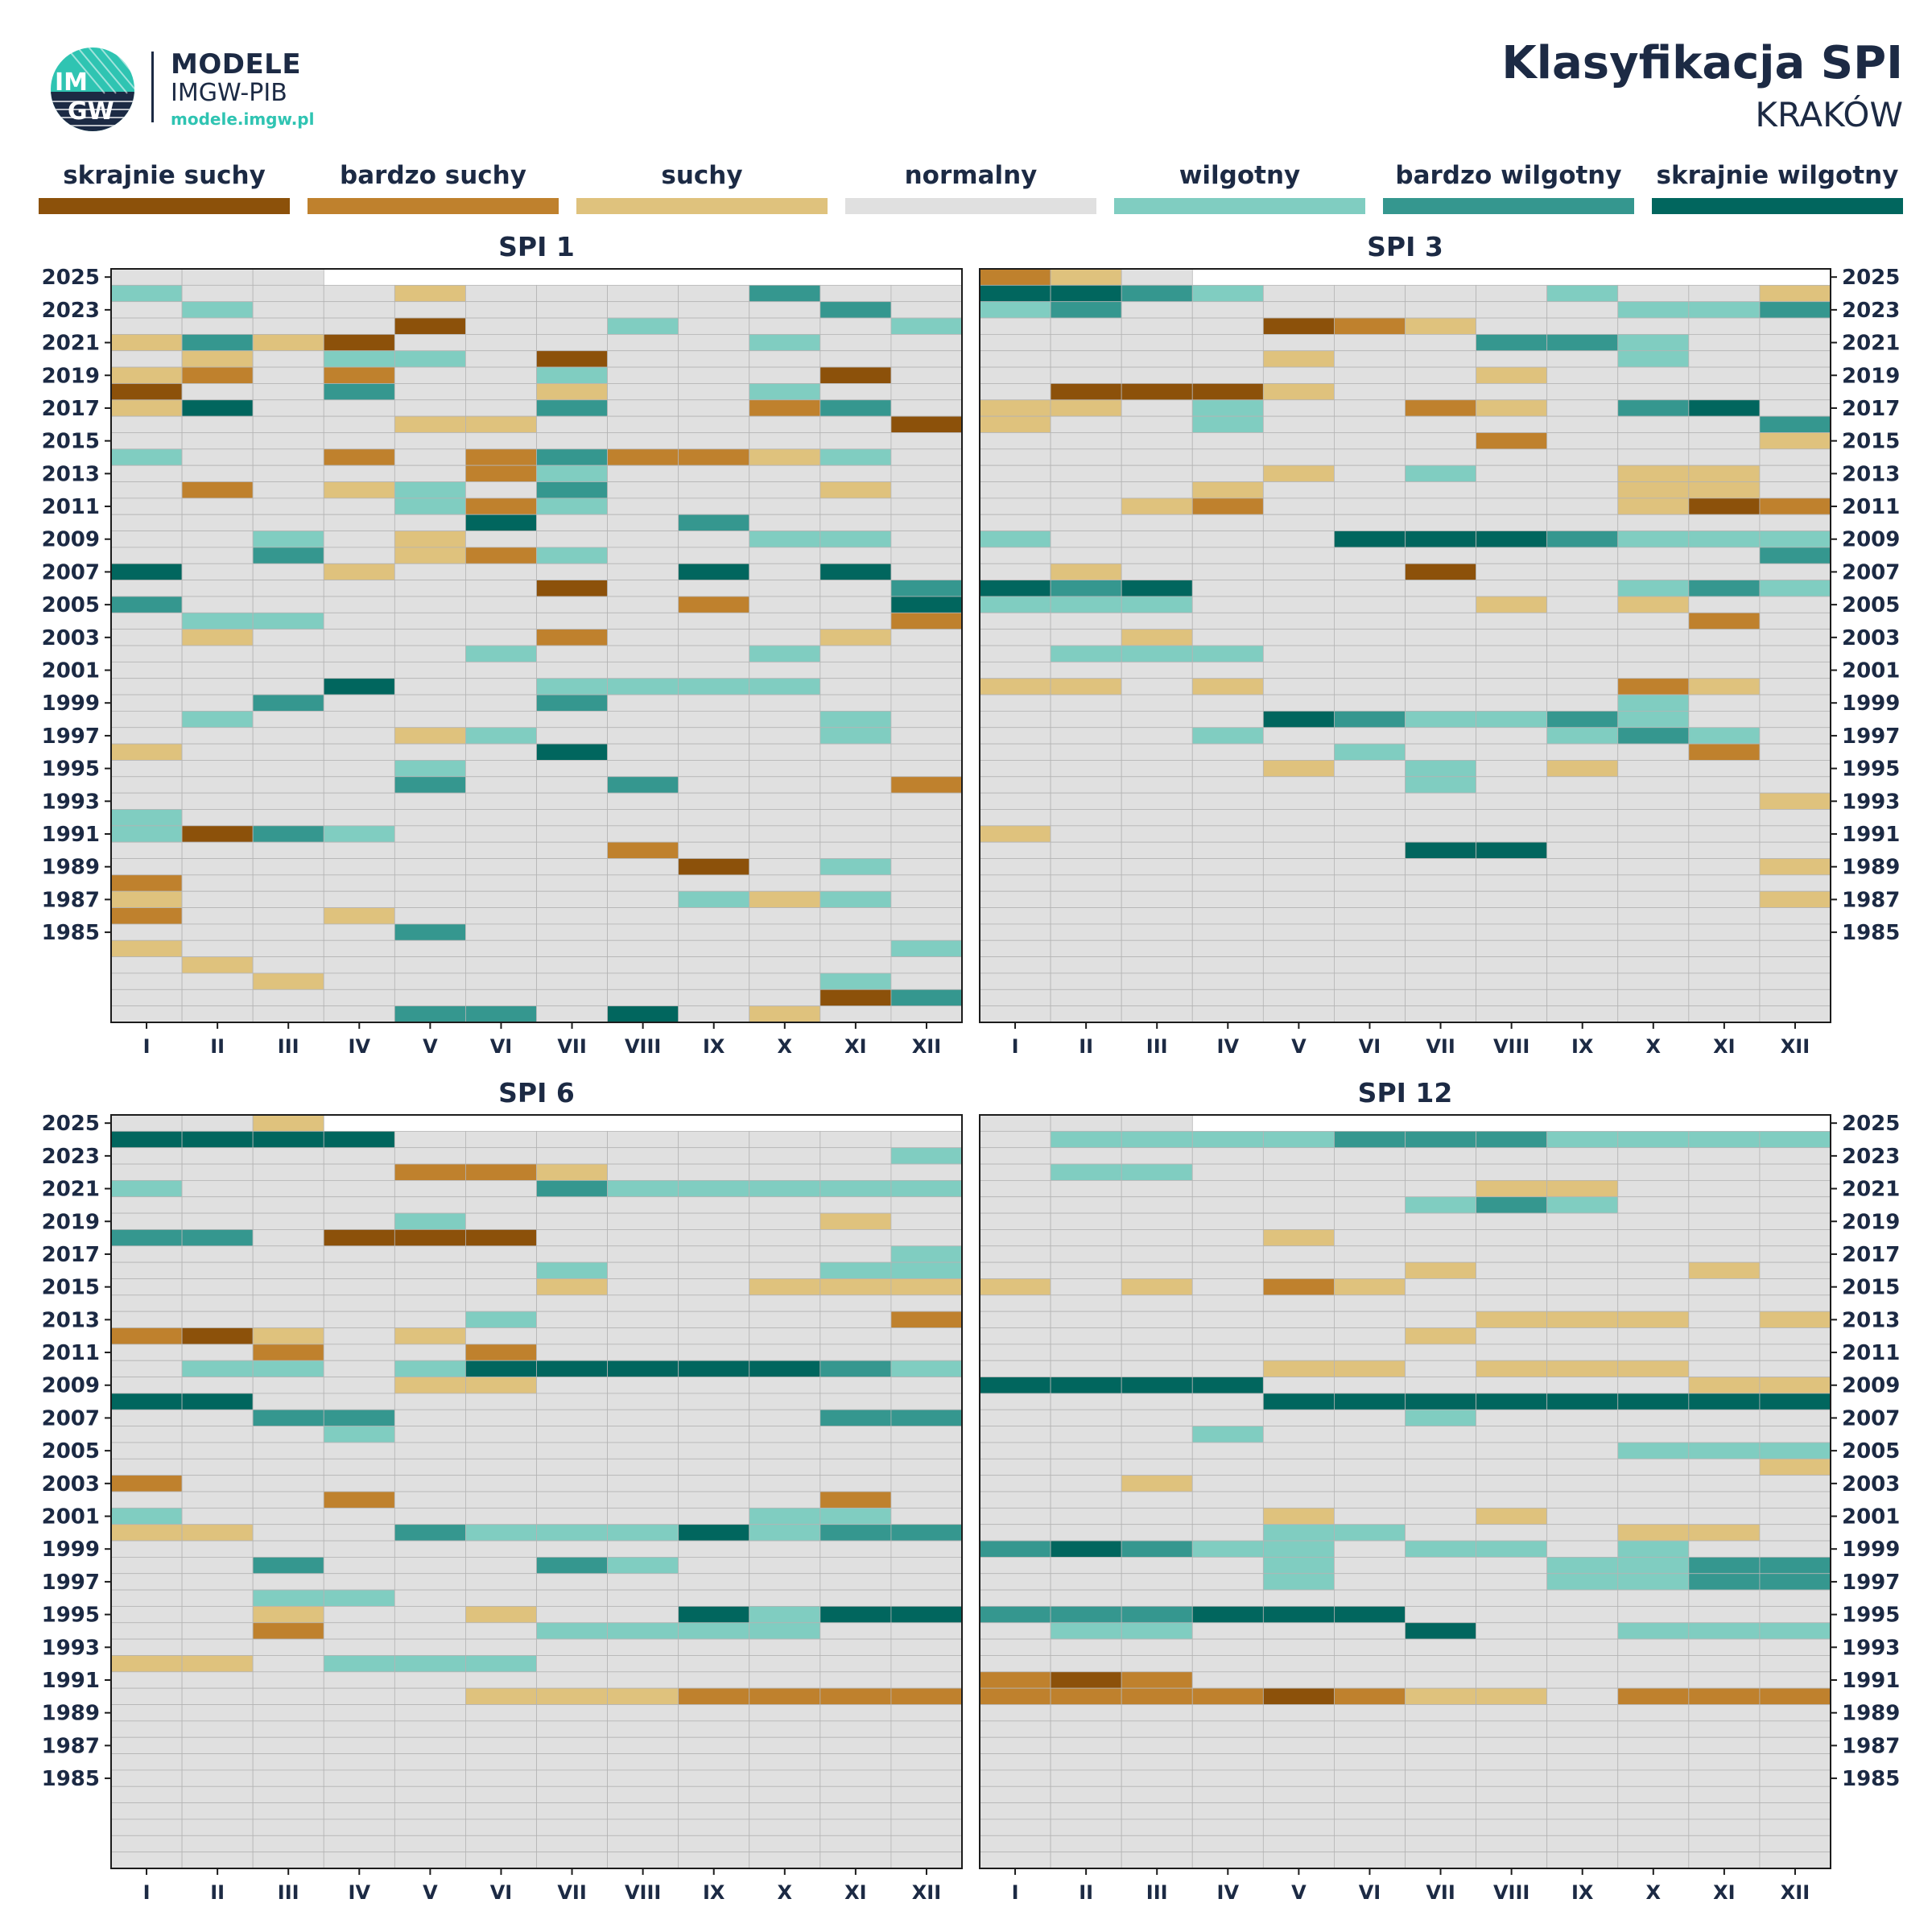 The width and height of the screenshot is (1932, 1932). I want to click on legend-swatch, so click(433, 206).